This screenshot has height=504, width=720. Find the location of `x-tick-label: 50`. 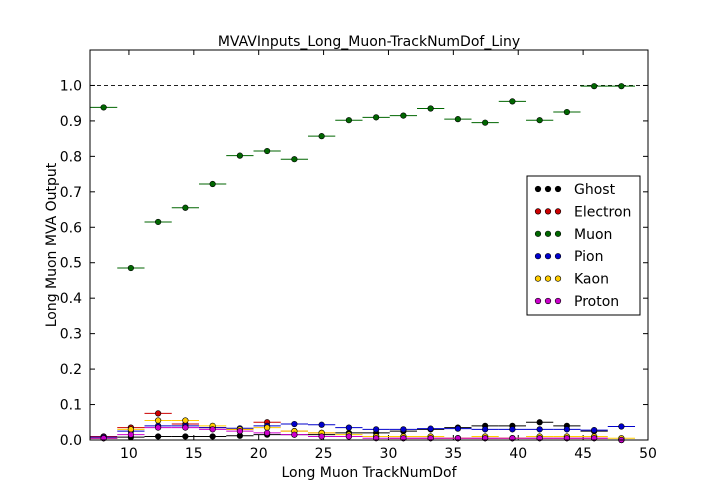

x-tick-label: 50 is located at coordinates (648, 454).